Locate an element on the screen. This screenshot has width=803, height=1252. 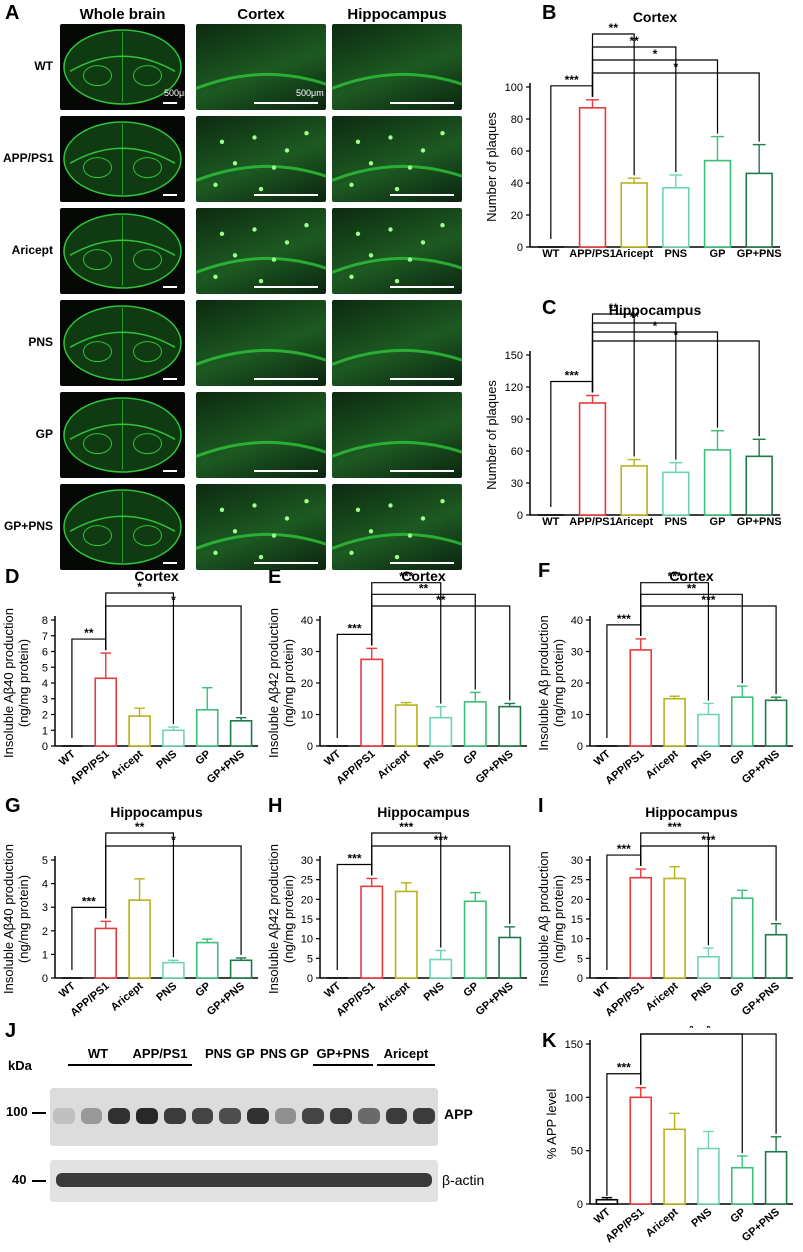
y-tick-label: 7 is located at coordinates (45, 637).